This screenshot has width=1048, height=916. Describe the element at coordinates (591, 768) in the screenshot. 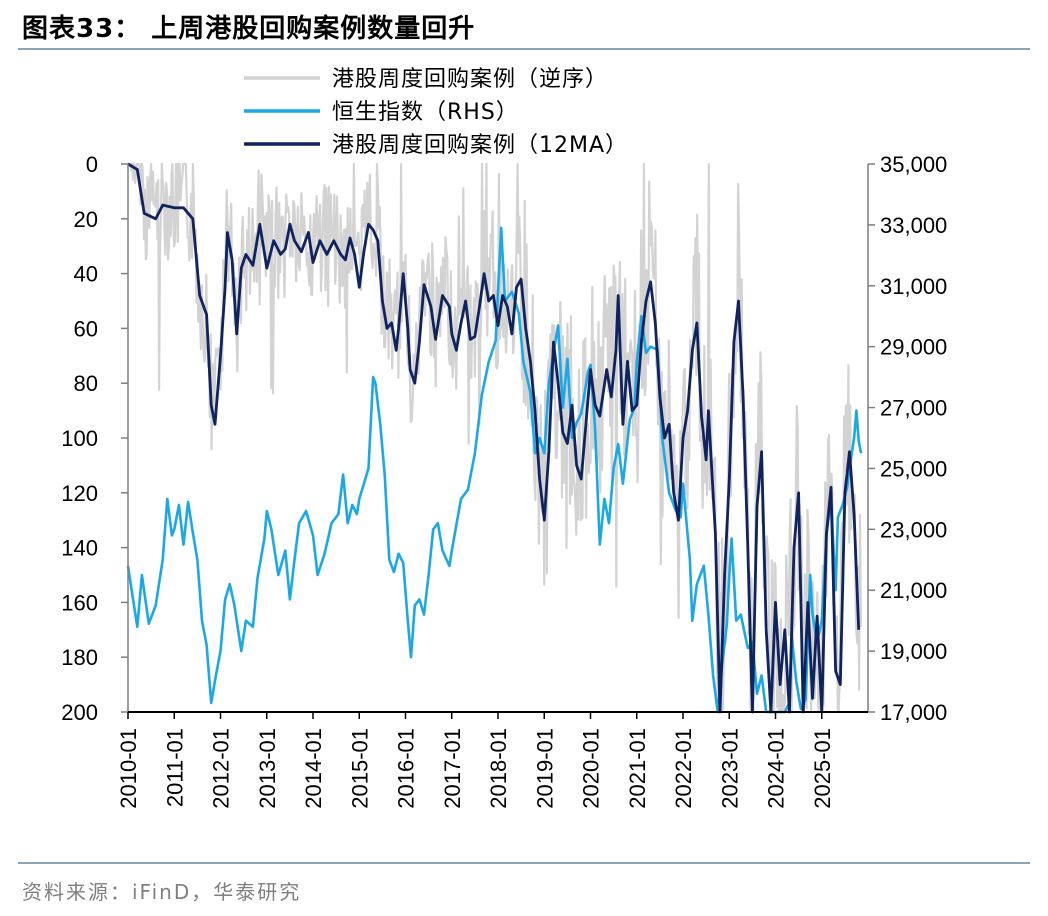

I see `x-tick-label: 2020-01` at that location.